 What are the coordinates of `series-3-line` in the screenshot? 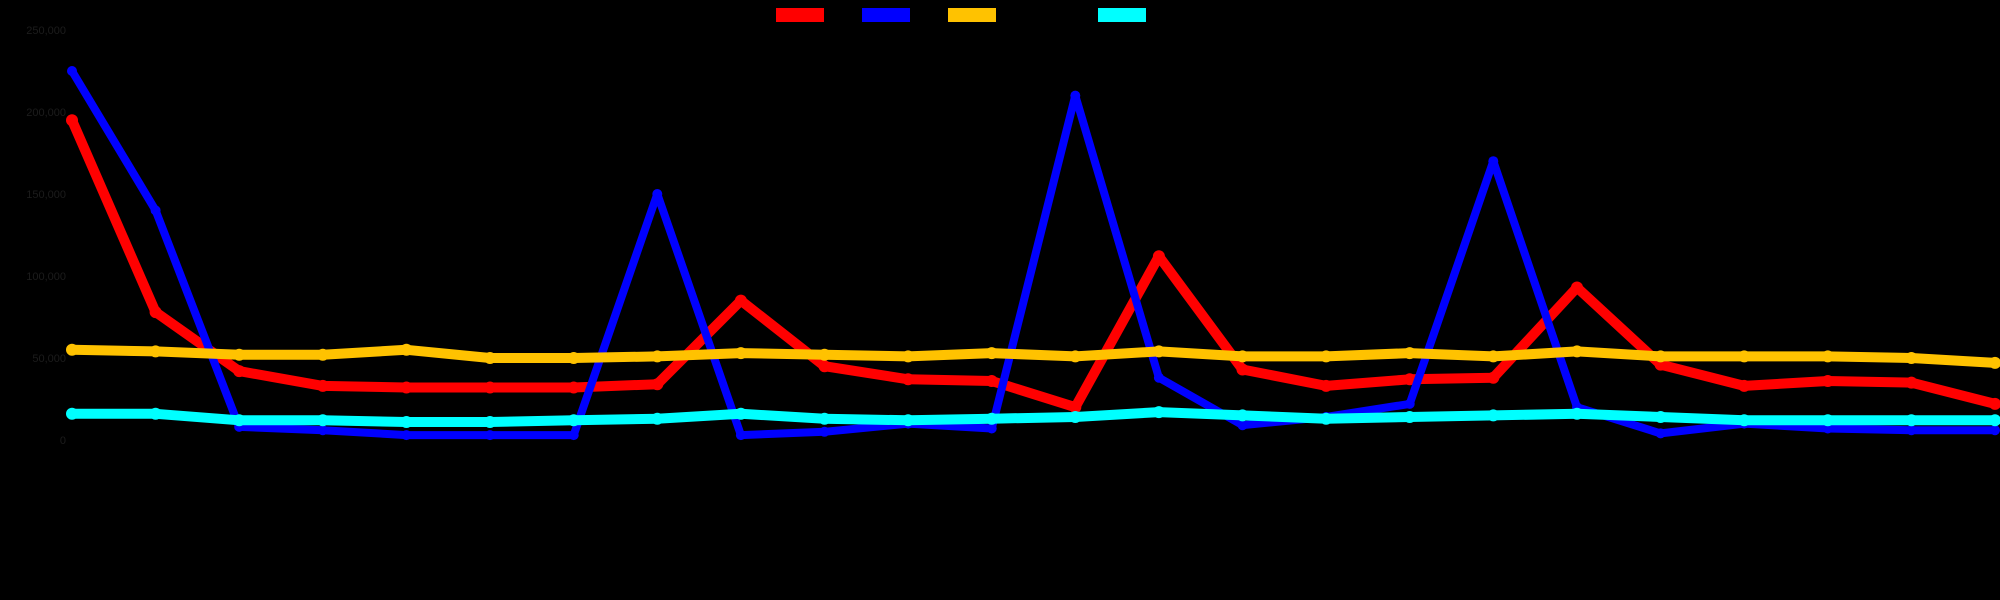 It's located at (1033, 356).